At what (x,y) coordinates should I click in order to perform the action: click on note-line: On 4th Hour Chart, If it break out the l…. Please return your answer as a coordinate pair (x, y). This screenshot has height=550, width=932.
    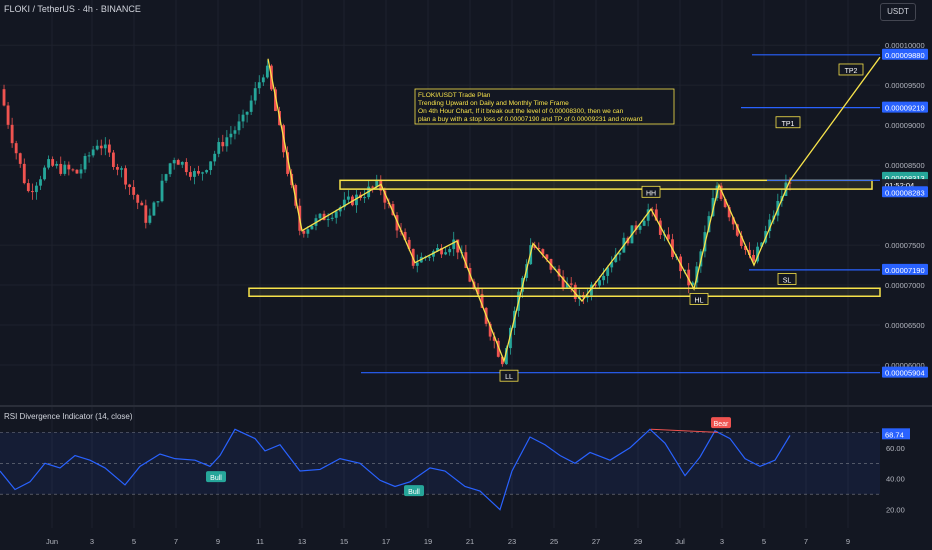
    Looking at the image, I should click on (521, 111).